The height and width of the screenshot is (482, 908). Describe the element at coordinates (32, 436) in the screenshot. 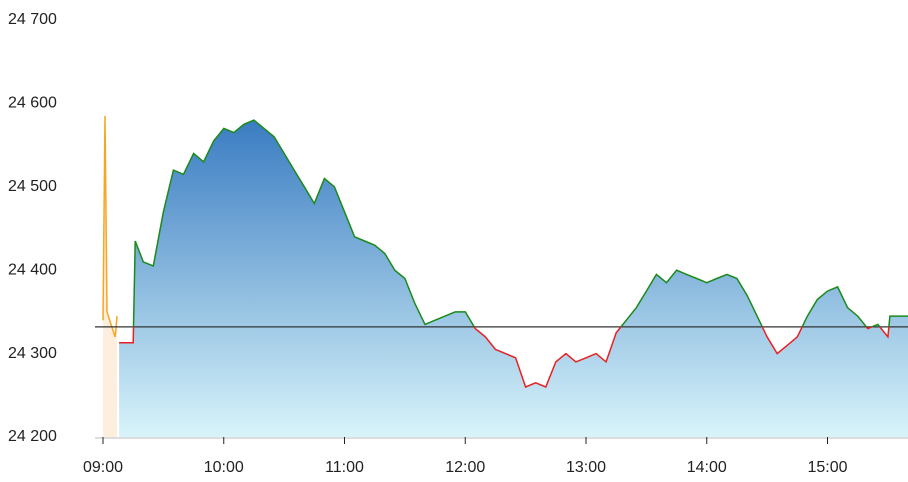

I see `y-tick-label: 24 200` at that location.